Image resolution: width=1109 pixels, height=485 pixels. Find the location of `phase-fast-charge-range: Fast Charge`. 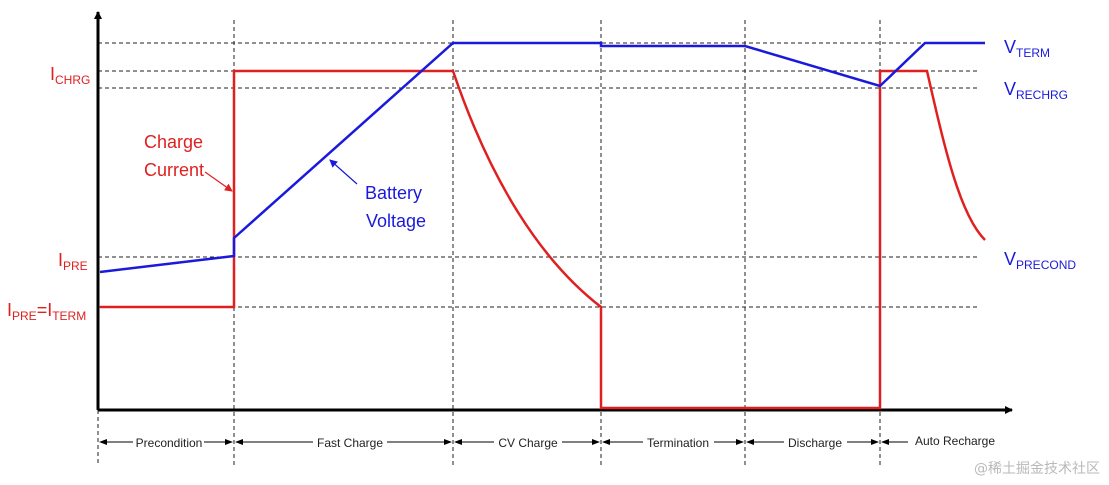

phase-fast-charge-range: Fast Charge is located at coordinates (343, 443).